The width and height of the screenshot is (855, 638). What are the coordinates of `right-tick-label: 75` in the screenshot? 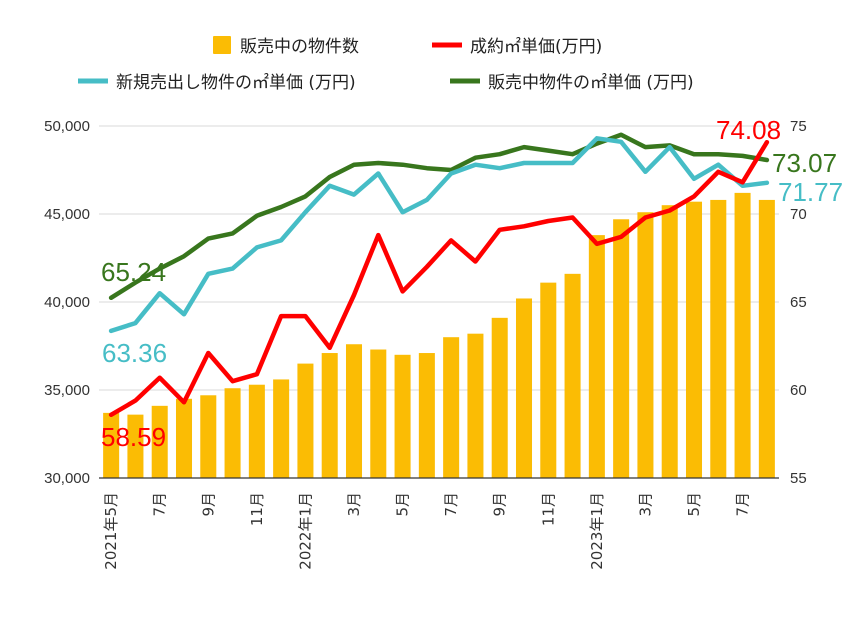 It's located at (798, 126).